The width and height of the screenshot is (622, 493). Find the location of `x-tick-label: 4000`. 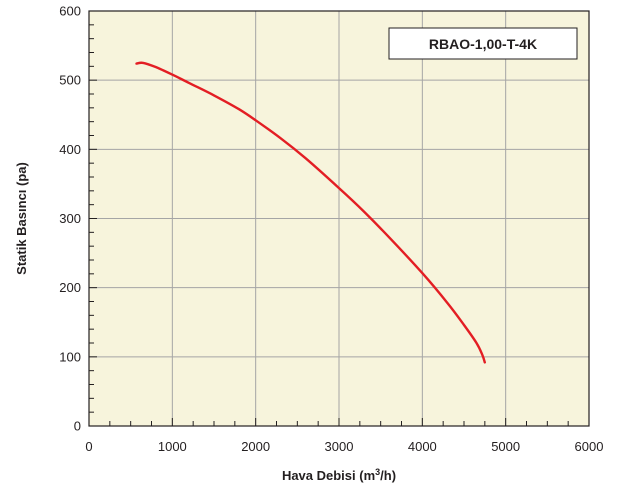

x-tick-label: 4000 is located at coordinates (422, 446).